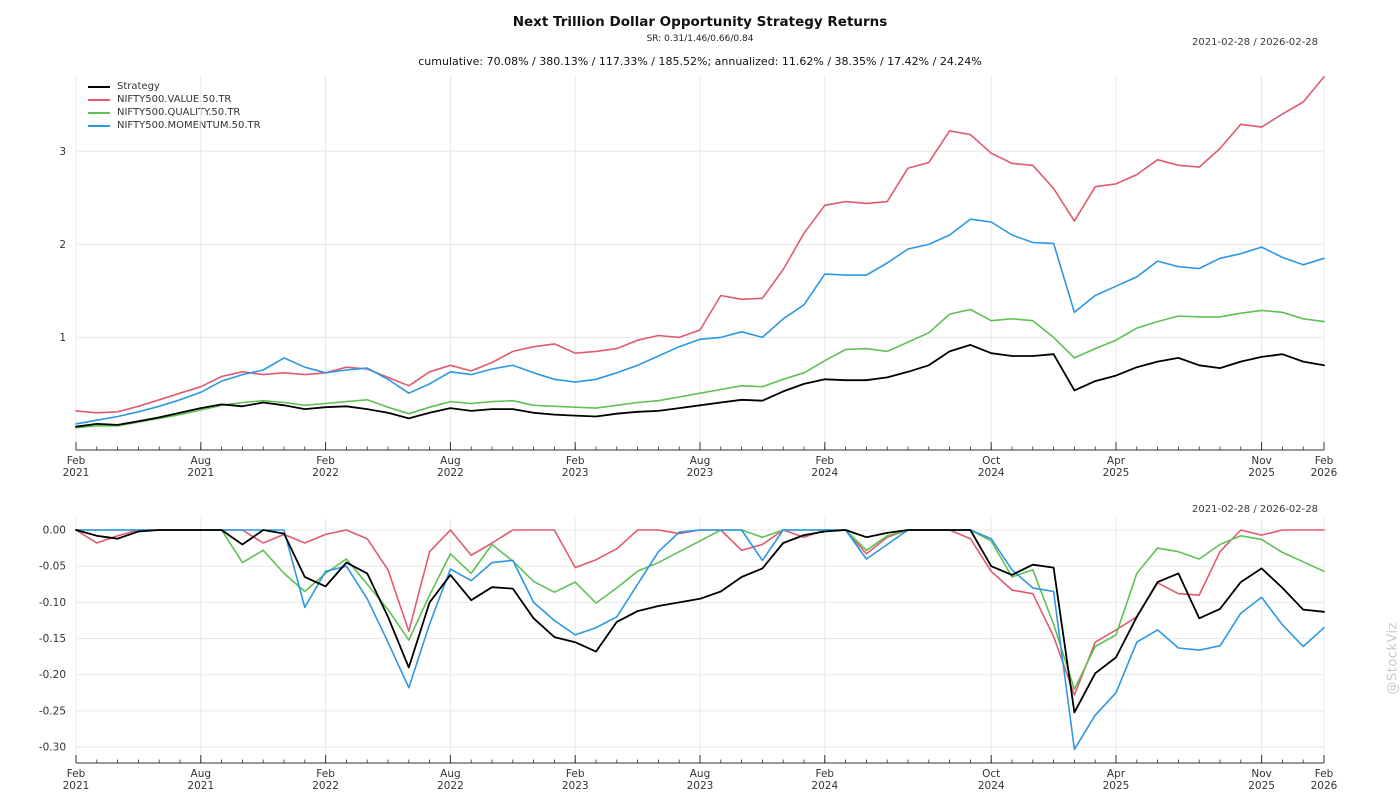 The width and height of the screenshot is (1400, 800). Describe the element at coordinates (700, 385) in the screenshot. I see `series-line-strategy` at that location.